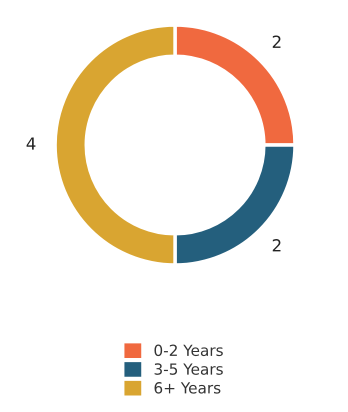 This screenshot has width=348, height=412. Describe the element at coordinates (188, 369) in the screenshot. I see `legend-label: 3-5 Years` at that location.